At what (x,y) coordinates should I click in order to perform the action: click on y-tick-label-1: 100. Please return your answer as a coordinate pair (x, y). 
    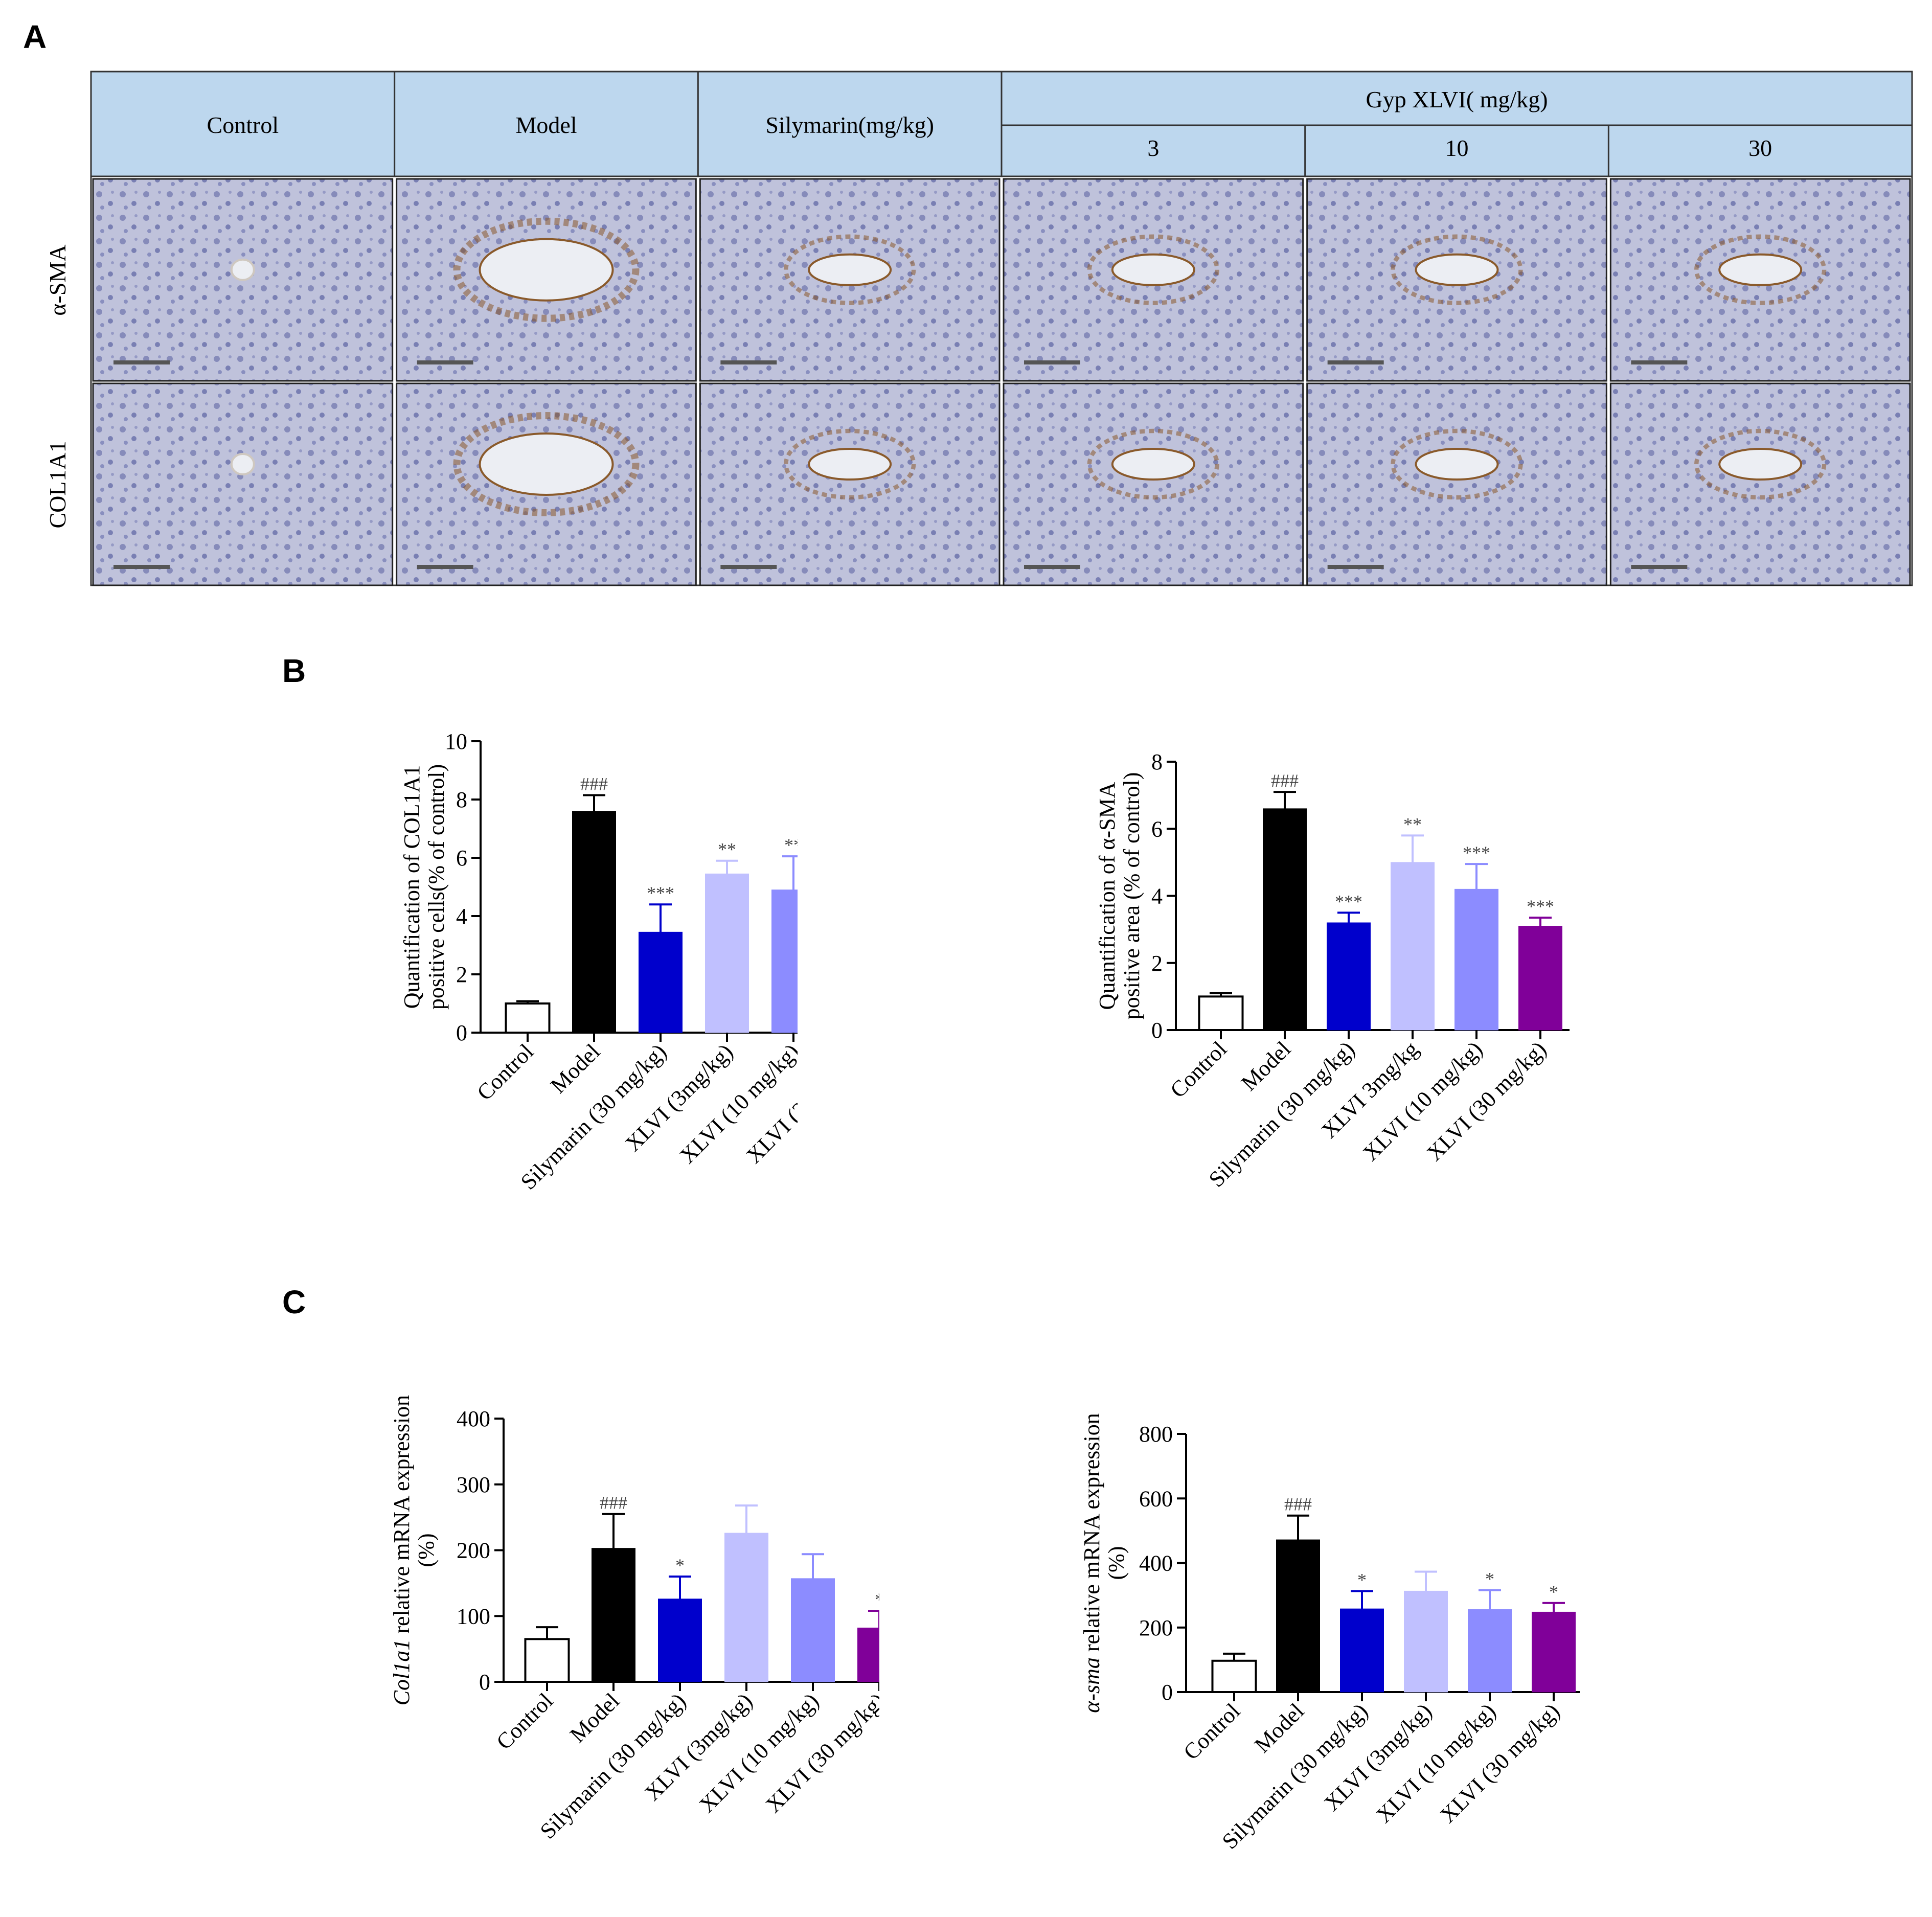
    Looking at the image, I should click on (473, 1616).